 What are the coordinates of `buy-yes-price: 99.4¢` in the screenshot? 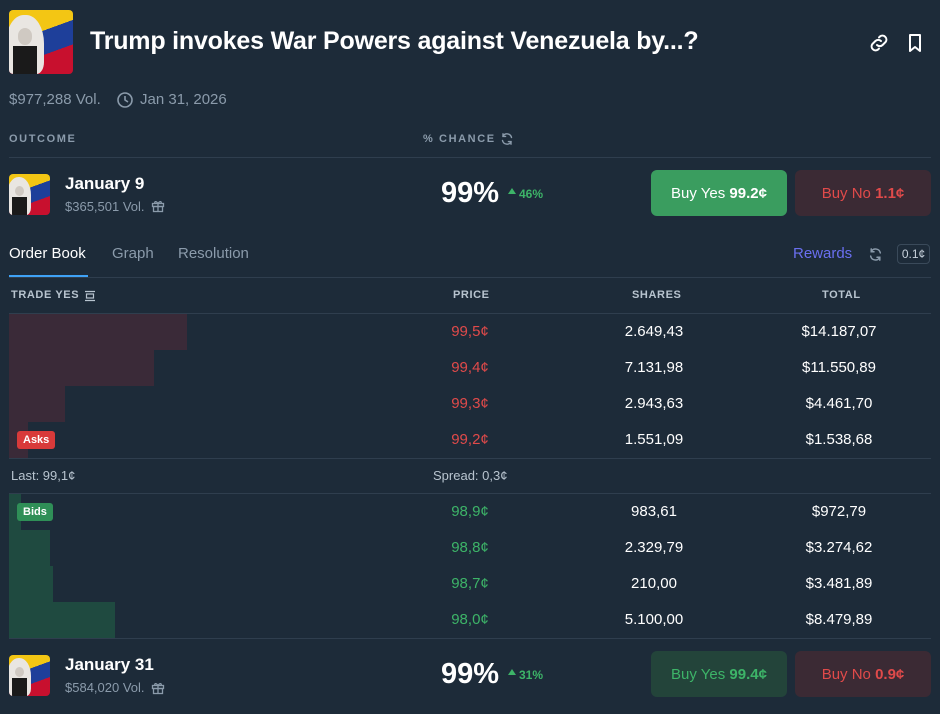 It's located at (748, 674).